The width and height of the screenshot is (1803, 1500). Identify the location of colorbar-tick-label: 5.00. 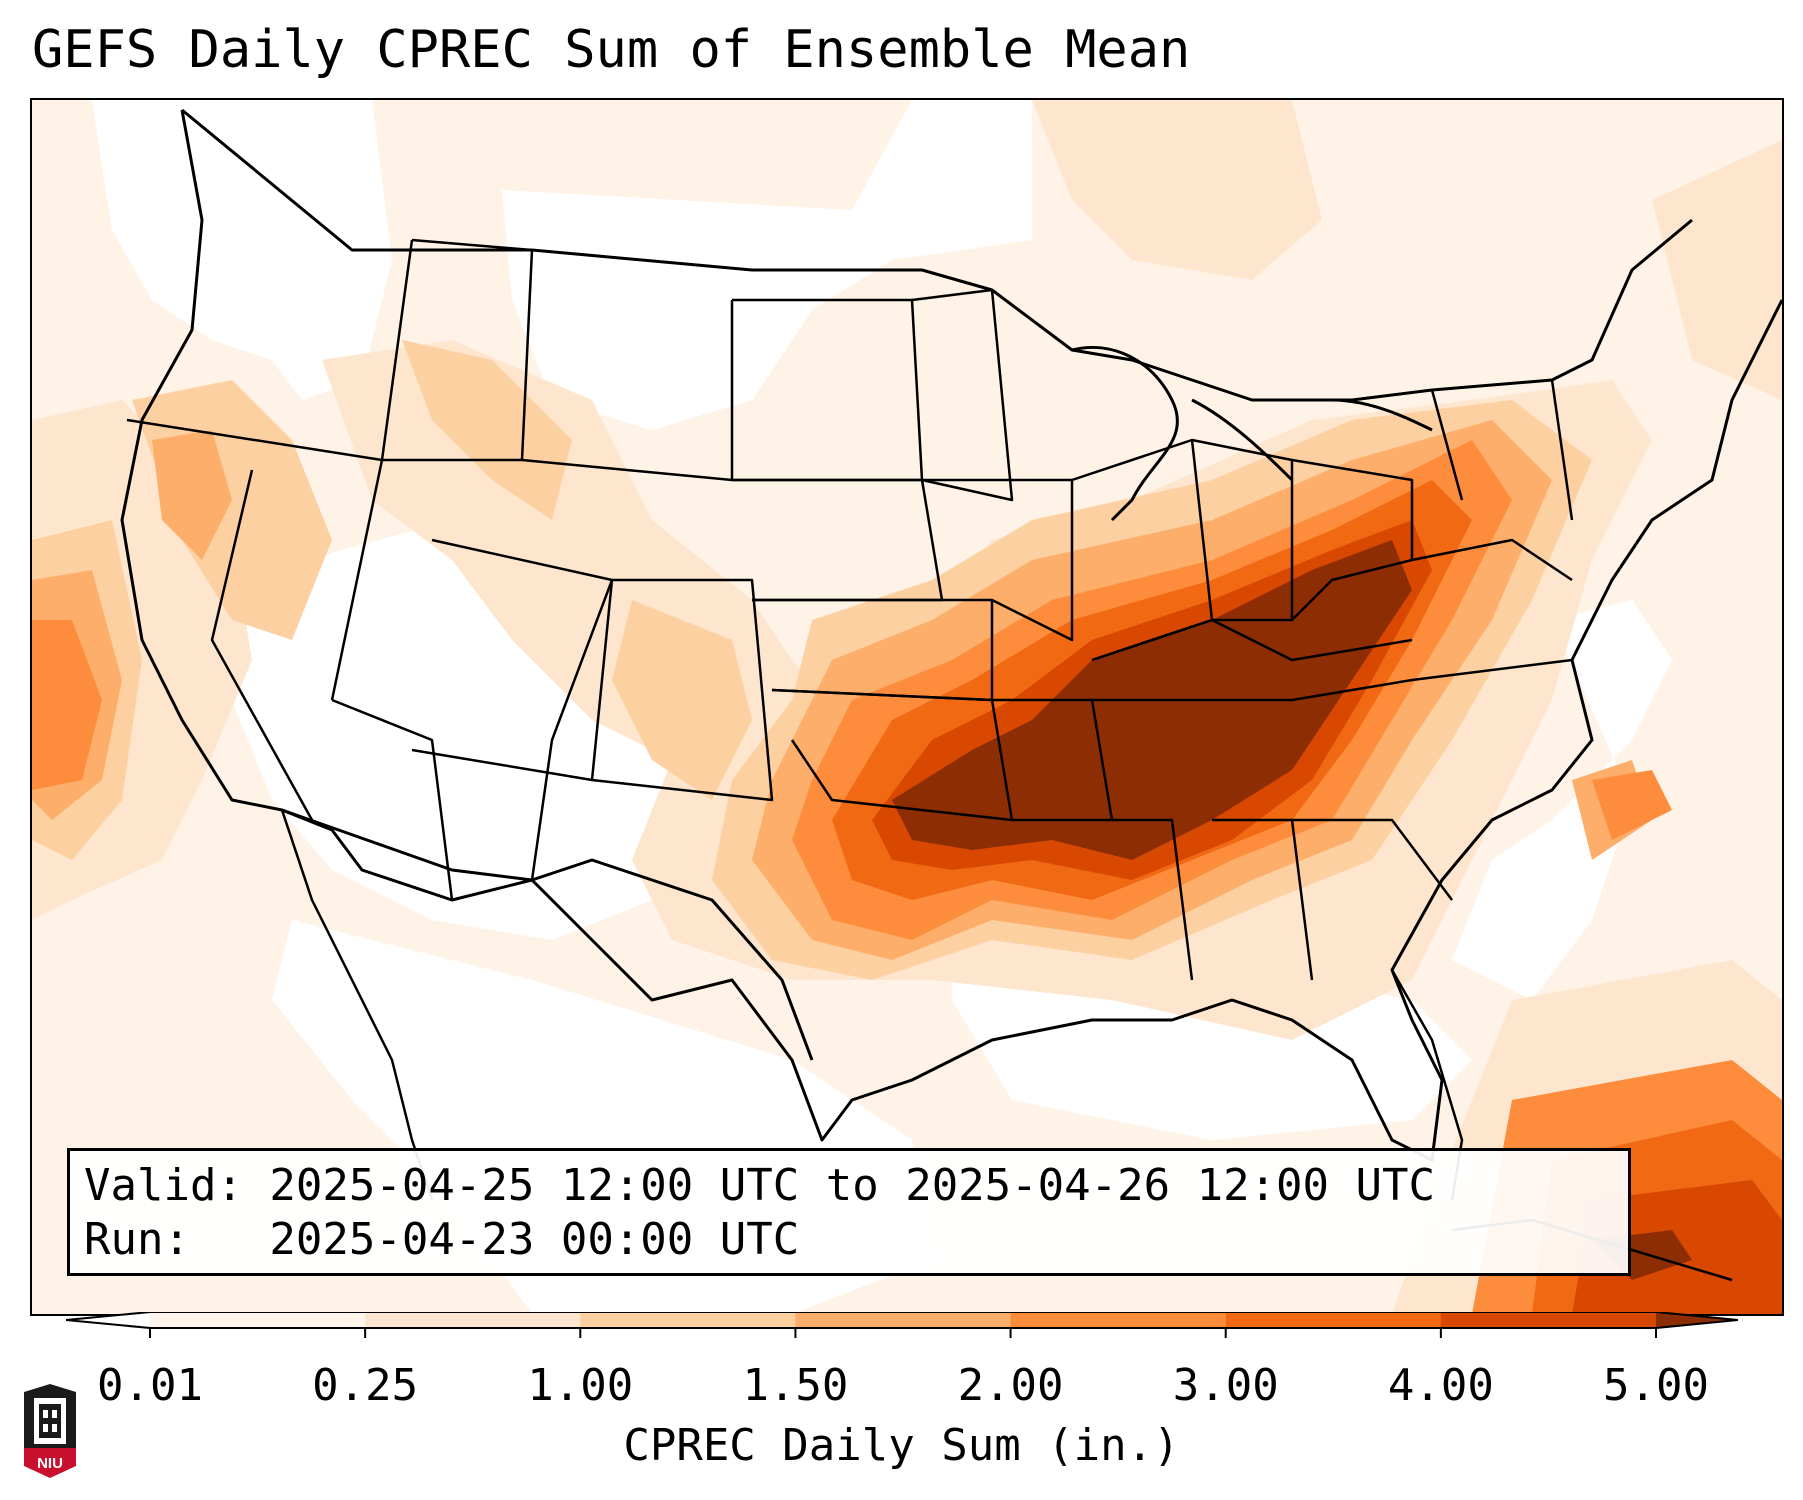
(1656, 1385).